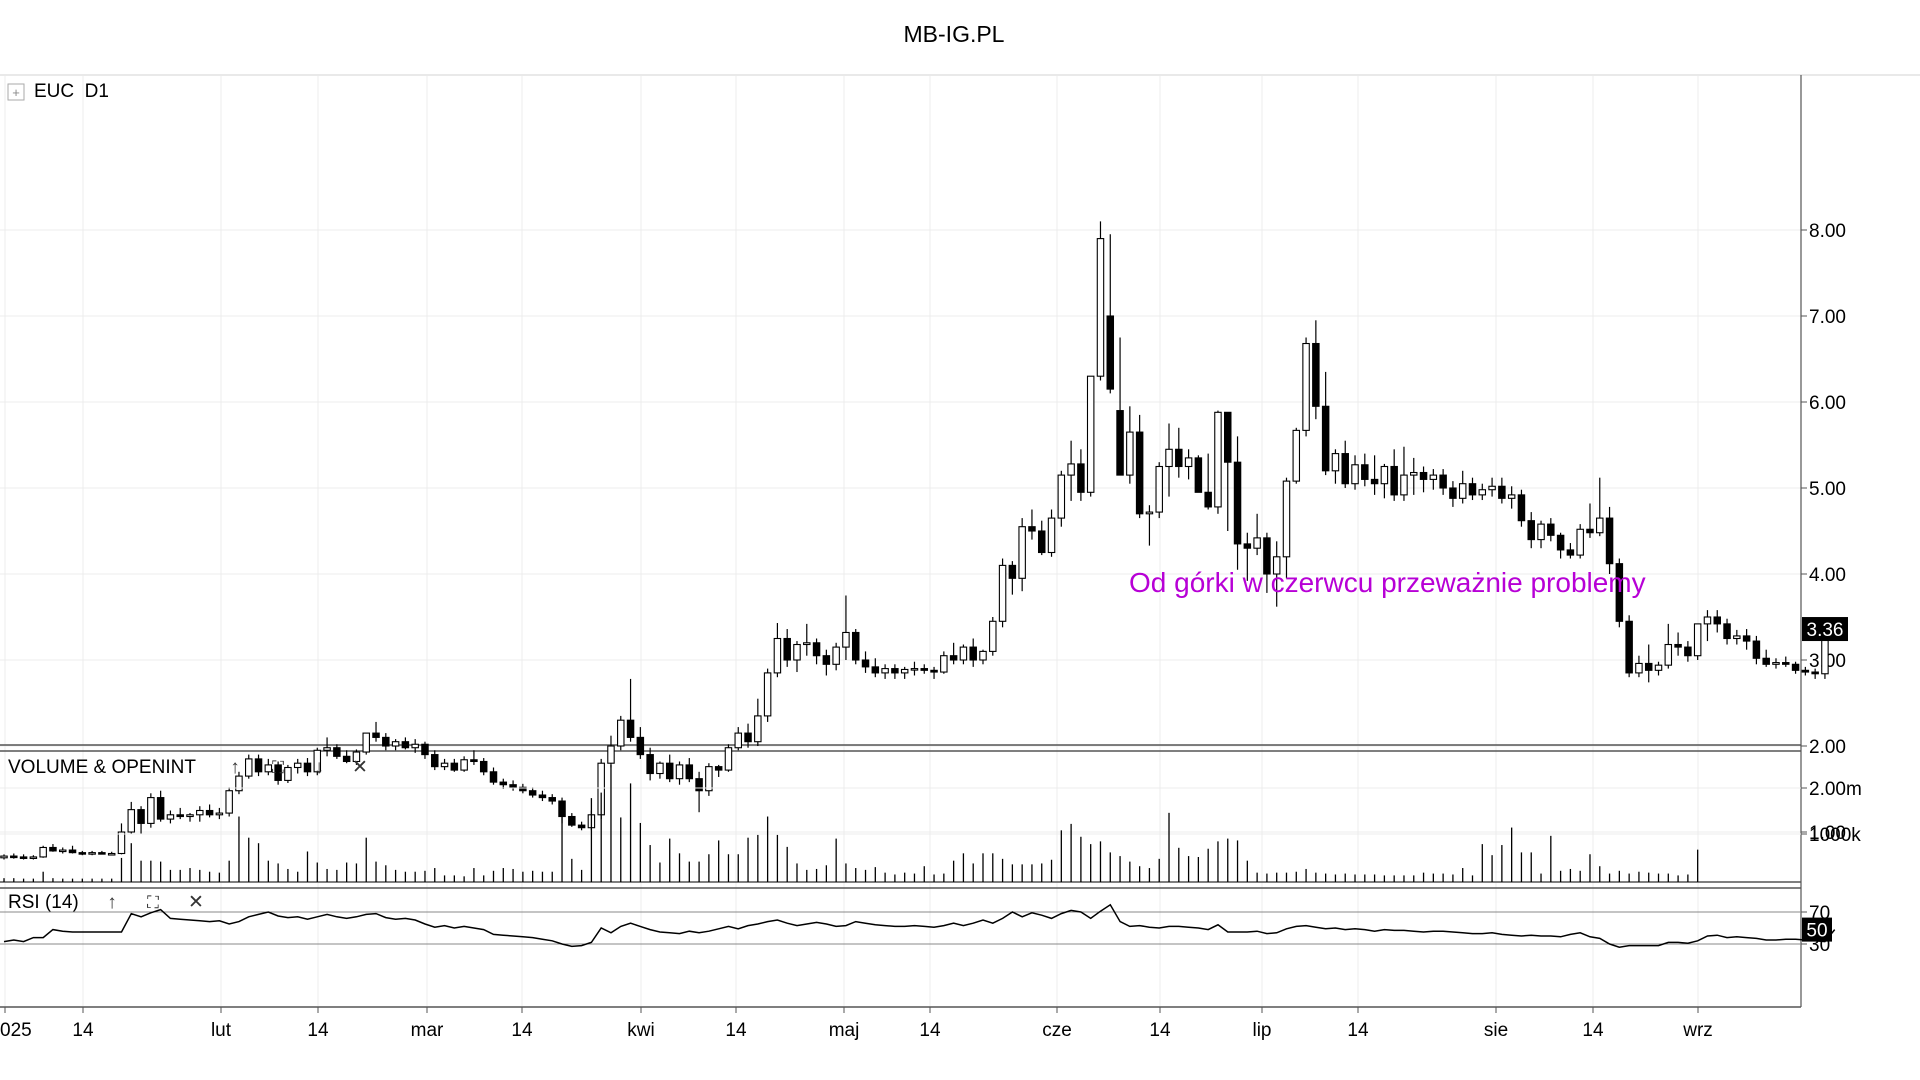 The width and height of the screenshot is (1920, 1080). Describe the element at coordinates (319, 767) in the screenshot. I see `move-down-icon: ↓` at that location.